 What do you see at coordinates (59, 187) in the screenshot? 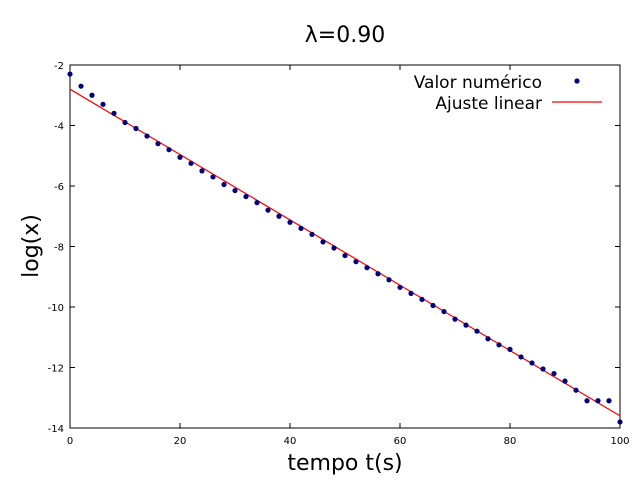
I see `y-tick-label: -6` at bounding box center [59, 187].